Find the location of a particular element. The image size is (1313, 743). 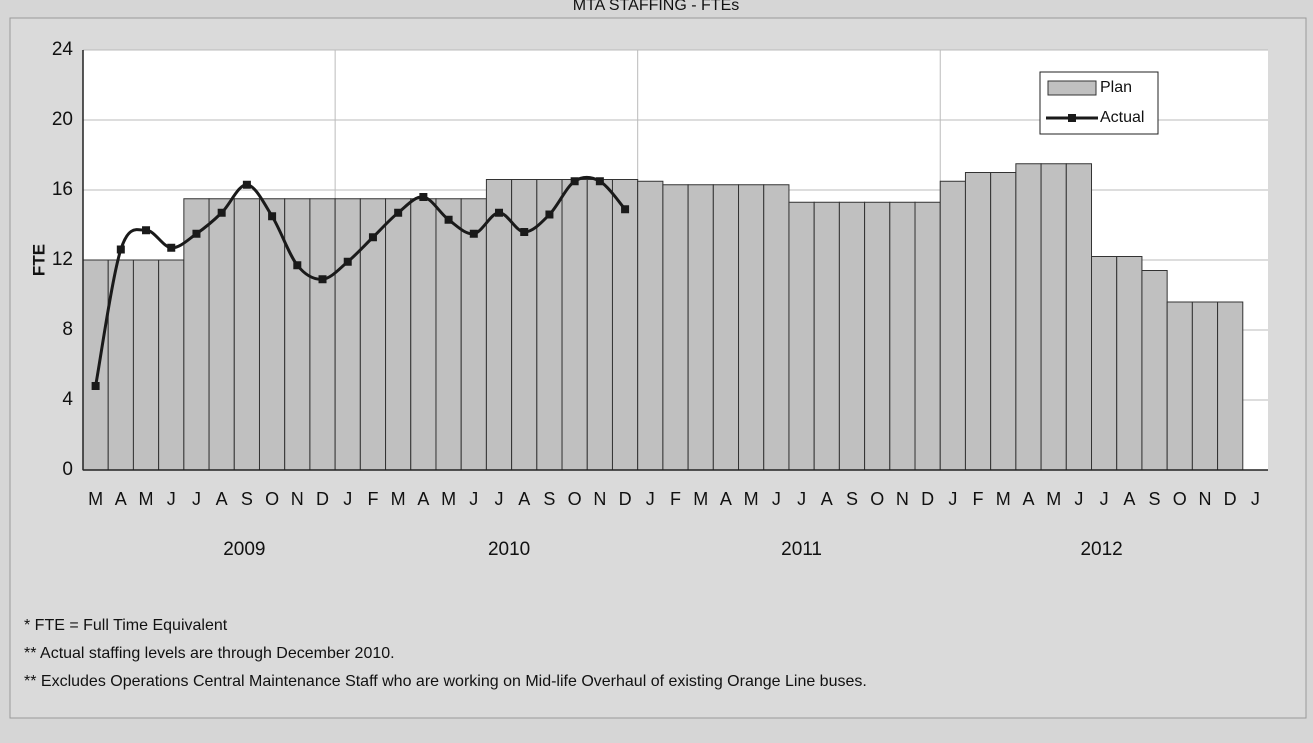

legend-marker is located at coordinates (1072, 118).